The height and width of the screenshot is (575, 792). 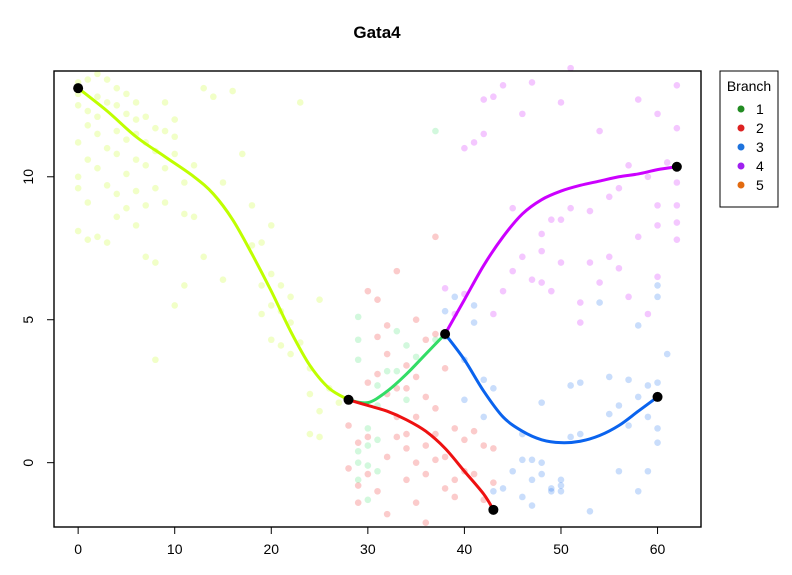 What do you see at coordinates (271, 549) in the screenshot?
I see `x-tick-label: 20` at bounding box center [271, 549].